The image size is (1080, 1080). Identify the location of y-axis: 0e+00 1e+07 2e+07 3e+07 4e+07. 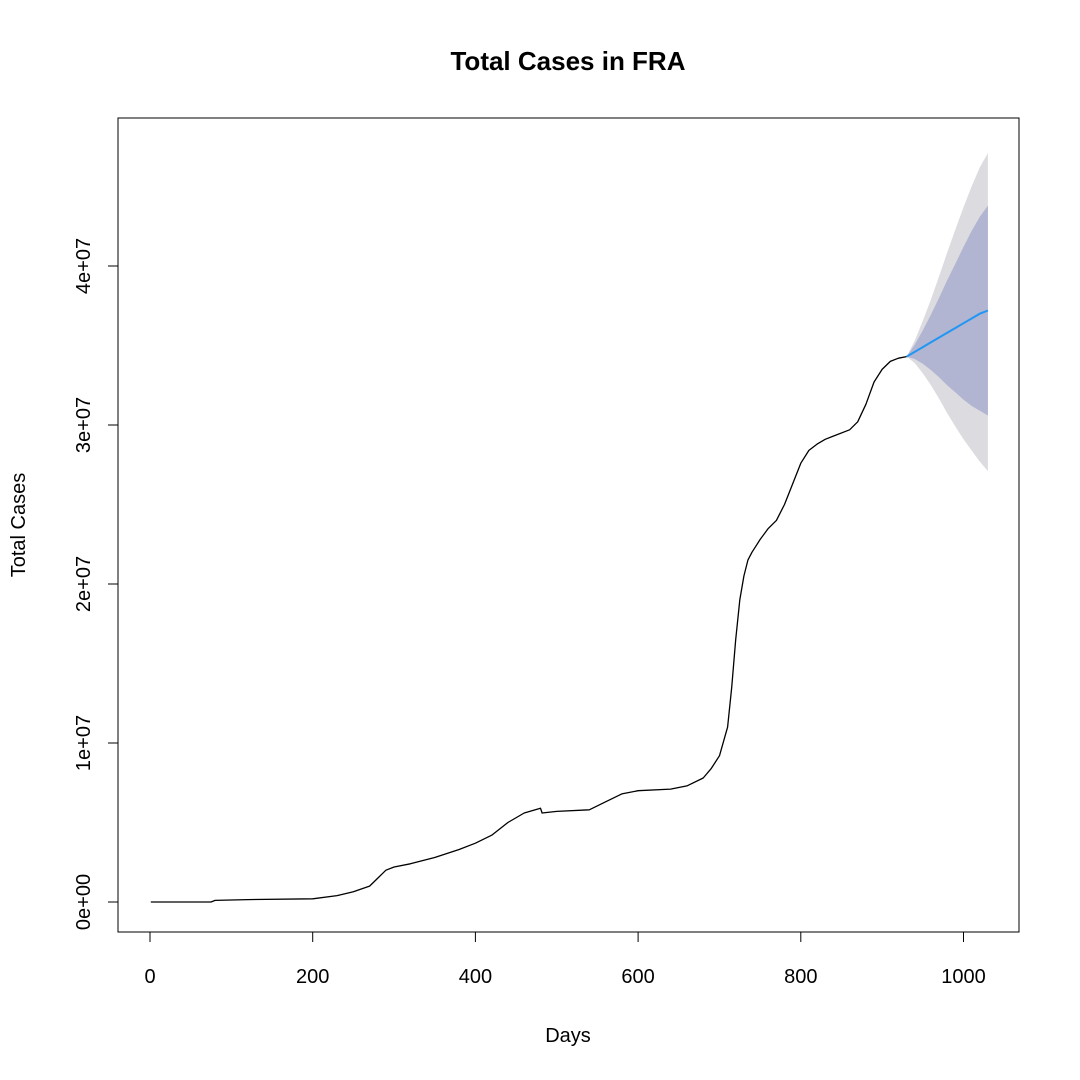
(96, 584).